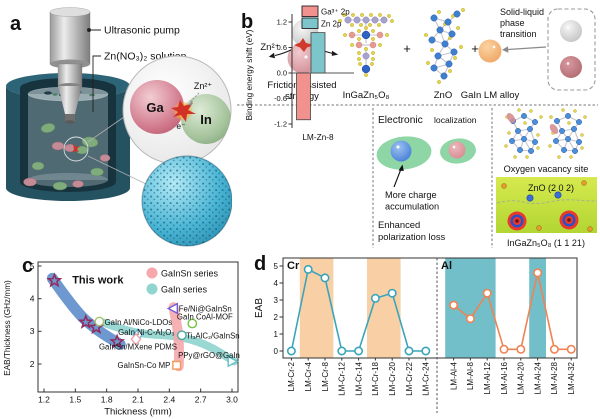 This screenshot has height=419, width=600. I want to click on charge-density-map: ZnO (2 0 2), so click(547, 205).